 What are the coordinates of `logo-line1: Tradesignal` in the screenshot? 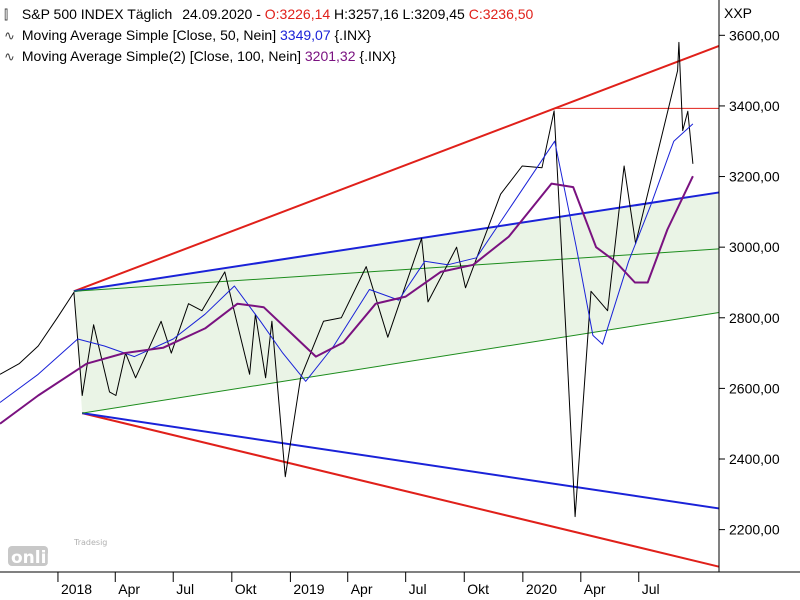 It's located at (90, 542).